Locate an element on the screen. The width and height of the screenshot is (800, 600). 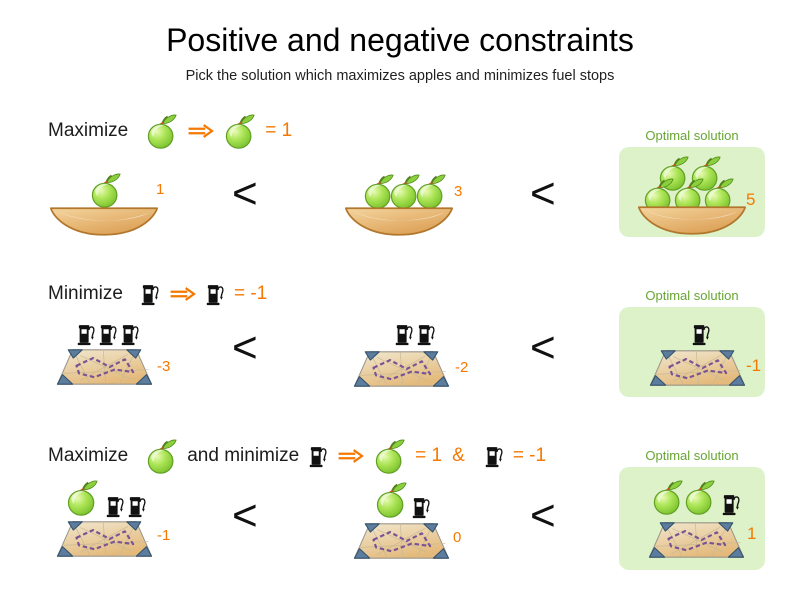
row1-verb: Maximize is located at coordinates (88, 130).